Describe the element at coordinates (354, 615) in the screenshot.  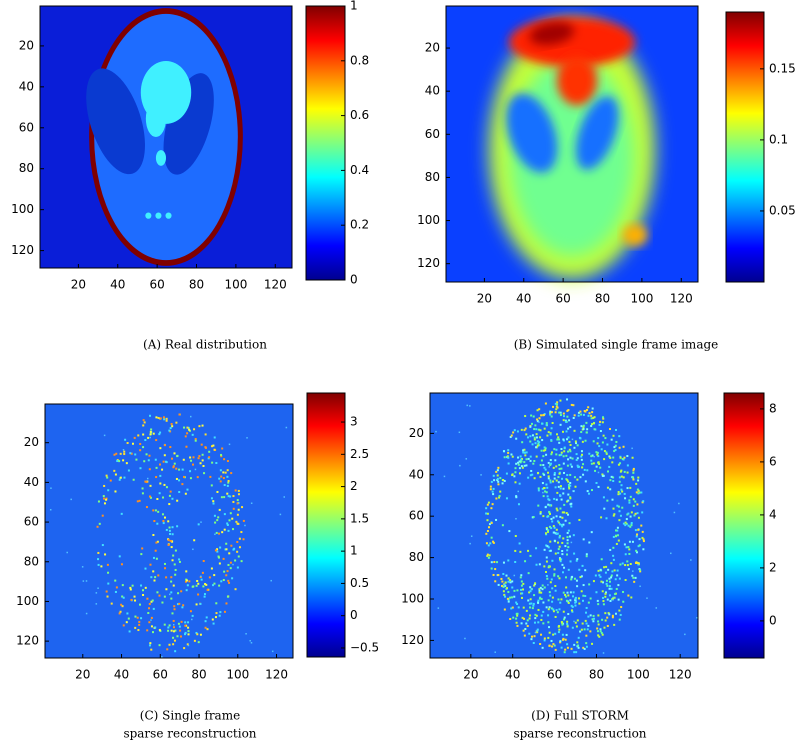
I see `colorbar-tick-label: 0` at that location.